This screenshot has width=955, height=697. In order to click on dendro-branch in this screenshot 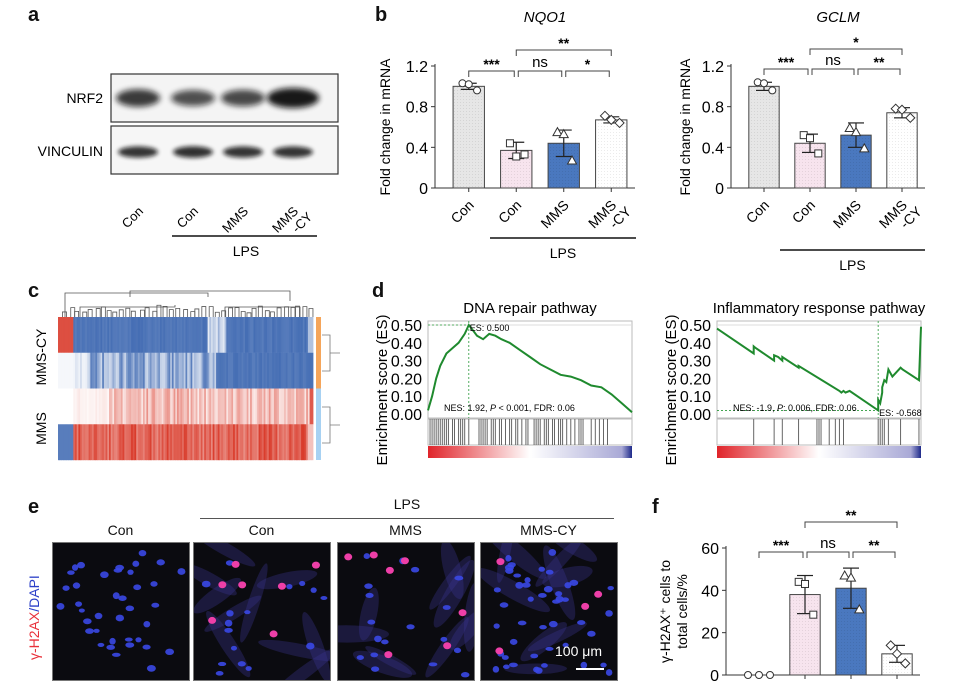, I will do `click(127, 311)`.